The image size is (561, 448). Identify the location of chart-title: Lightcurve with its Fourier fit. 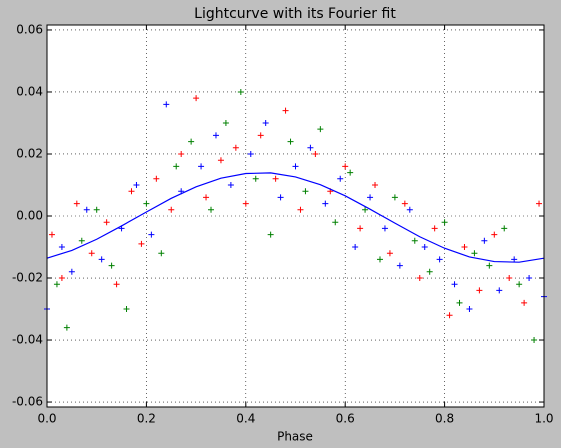
(295, 14).